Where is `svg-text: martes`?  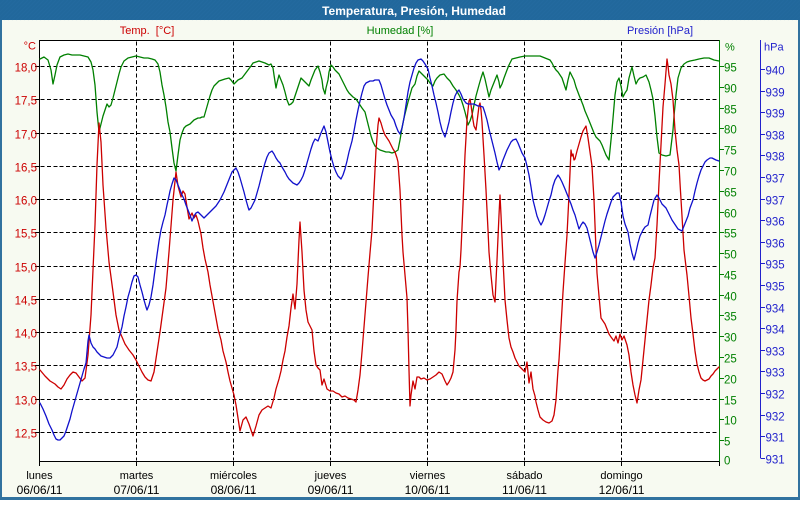
svg-text: martes is located at coordinates (137, 476).